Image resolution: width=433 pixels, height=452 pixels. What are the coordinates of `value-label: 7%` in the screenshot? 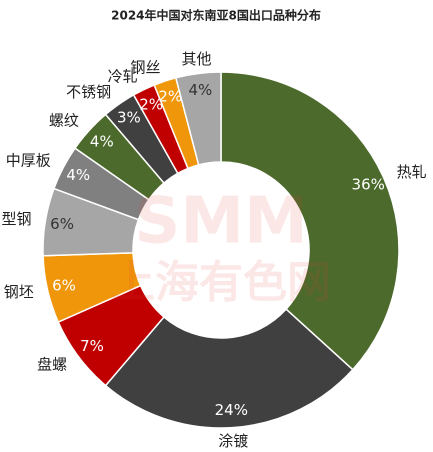 It's located at (92, 346).